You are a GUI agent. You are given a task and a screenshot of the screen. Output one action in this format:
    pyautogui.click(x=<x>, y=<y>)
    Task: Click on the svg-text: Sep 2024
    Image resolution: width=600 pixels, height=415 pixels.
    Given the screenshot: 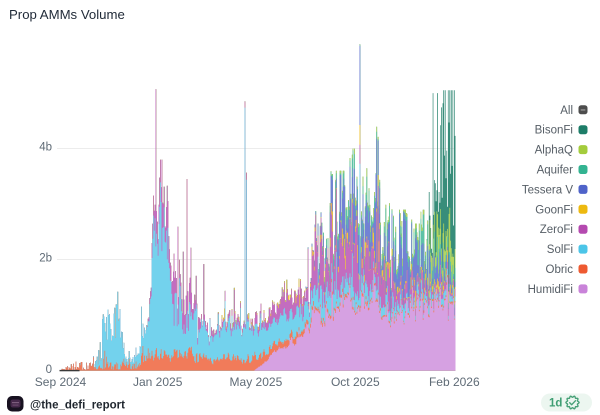 What is the action you would take?
    pyautogui.click(x=61, y=382)
    